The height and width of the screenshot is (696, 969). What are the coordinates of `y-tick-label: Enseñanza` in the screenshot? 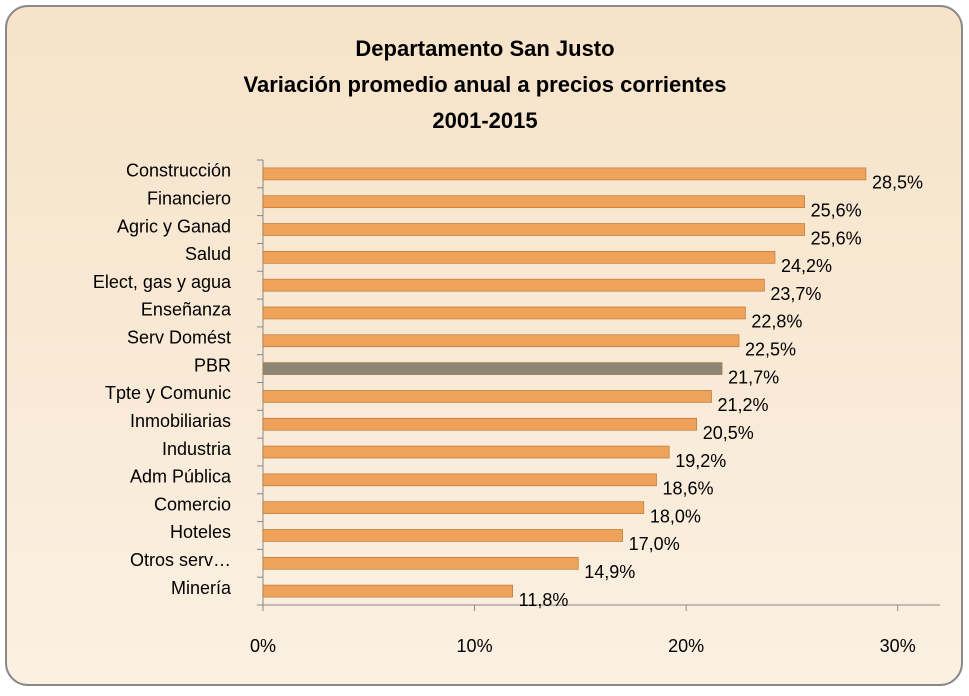 It's located at (186, 310).